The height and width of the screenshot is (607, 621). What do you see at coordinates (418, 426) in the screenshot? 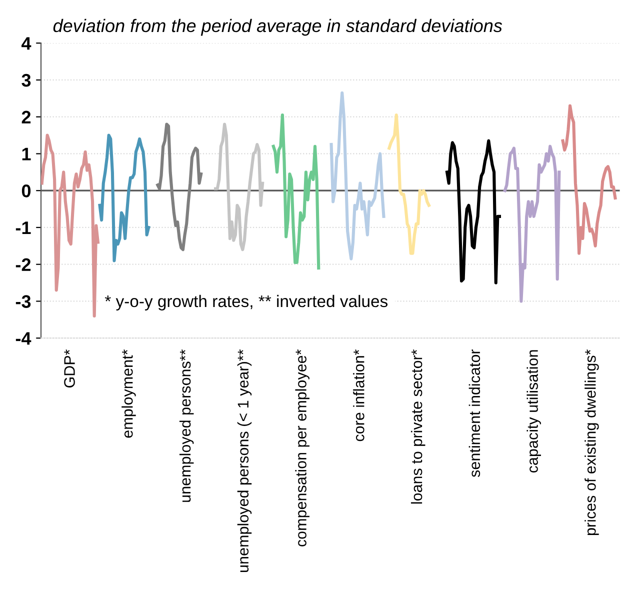
I see `x-tick-label: loans to private sector*` at bounding box center [418, 426].